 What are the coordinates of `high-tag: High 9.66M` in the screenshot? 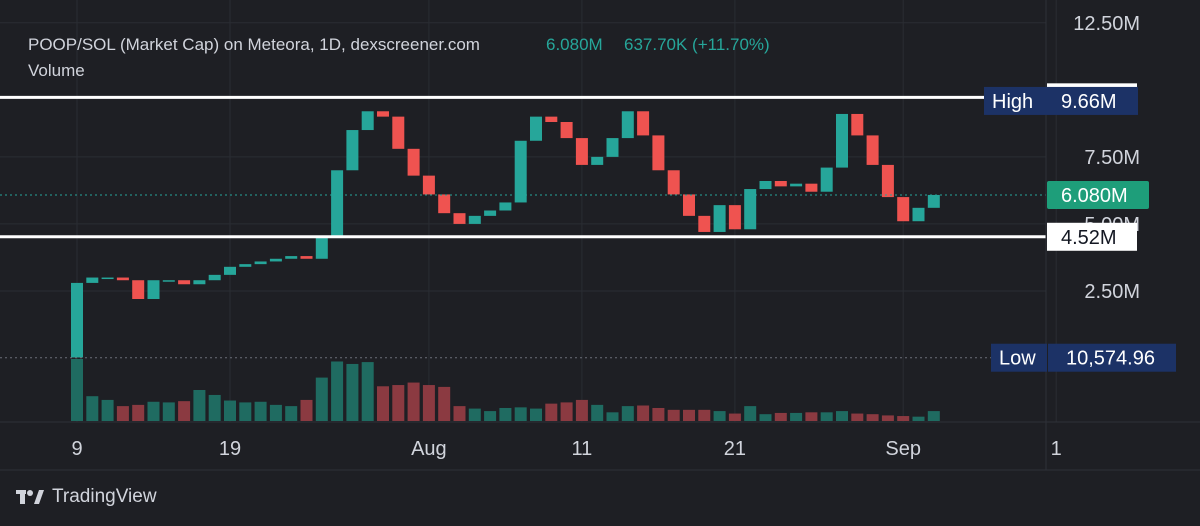 It's located at (1061, 100).